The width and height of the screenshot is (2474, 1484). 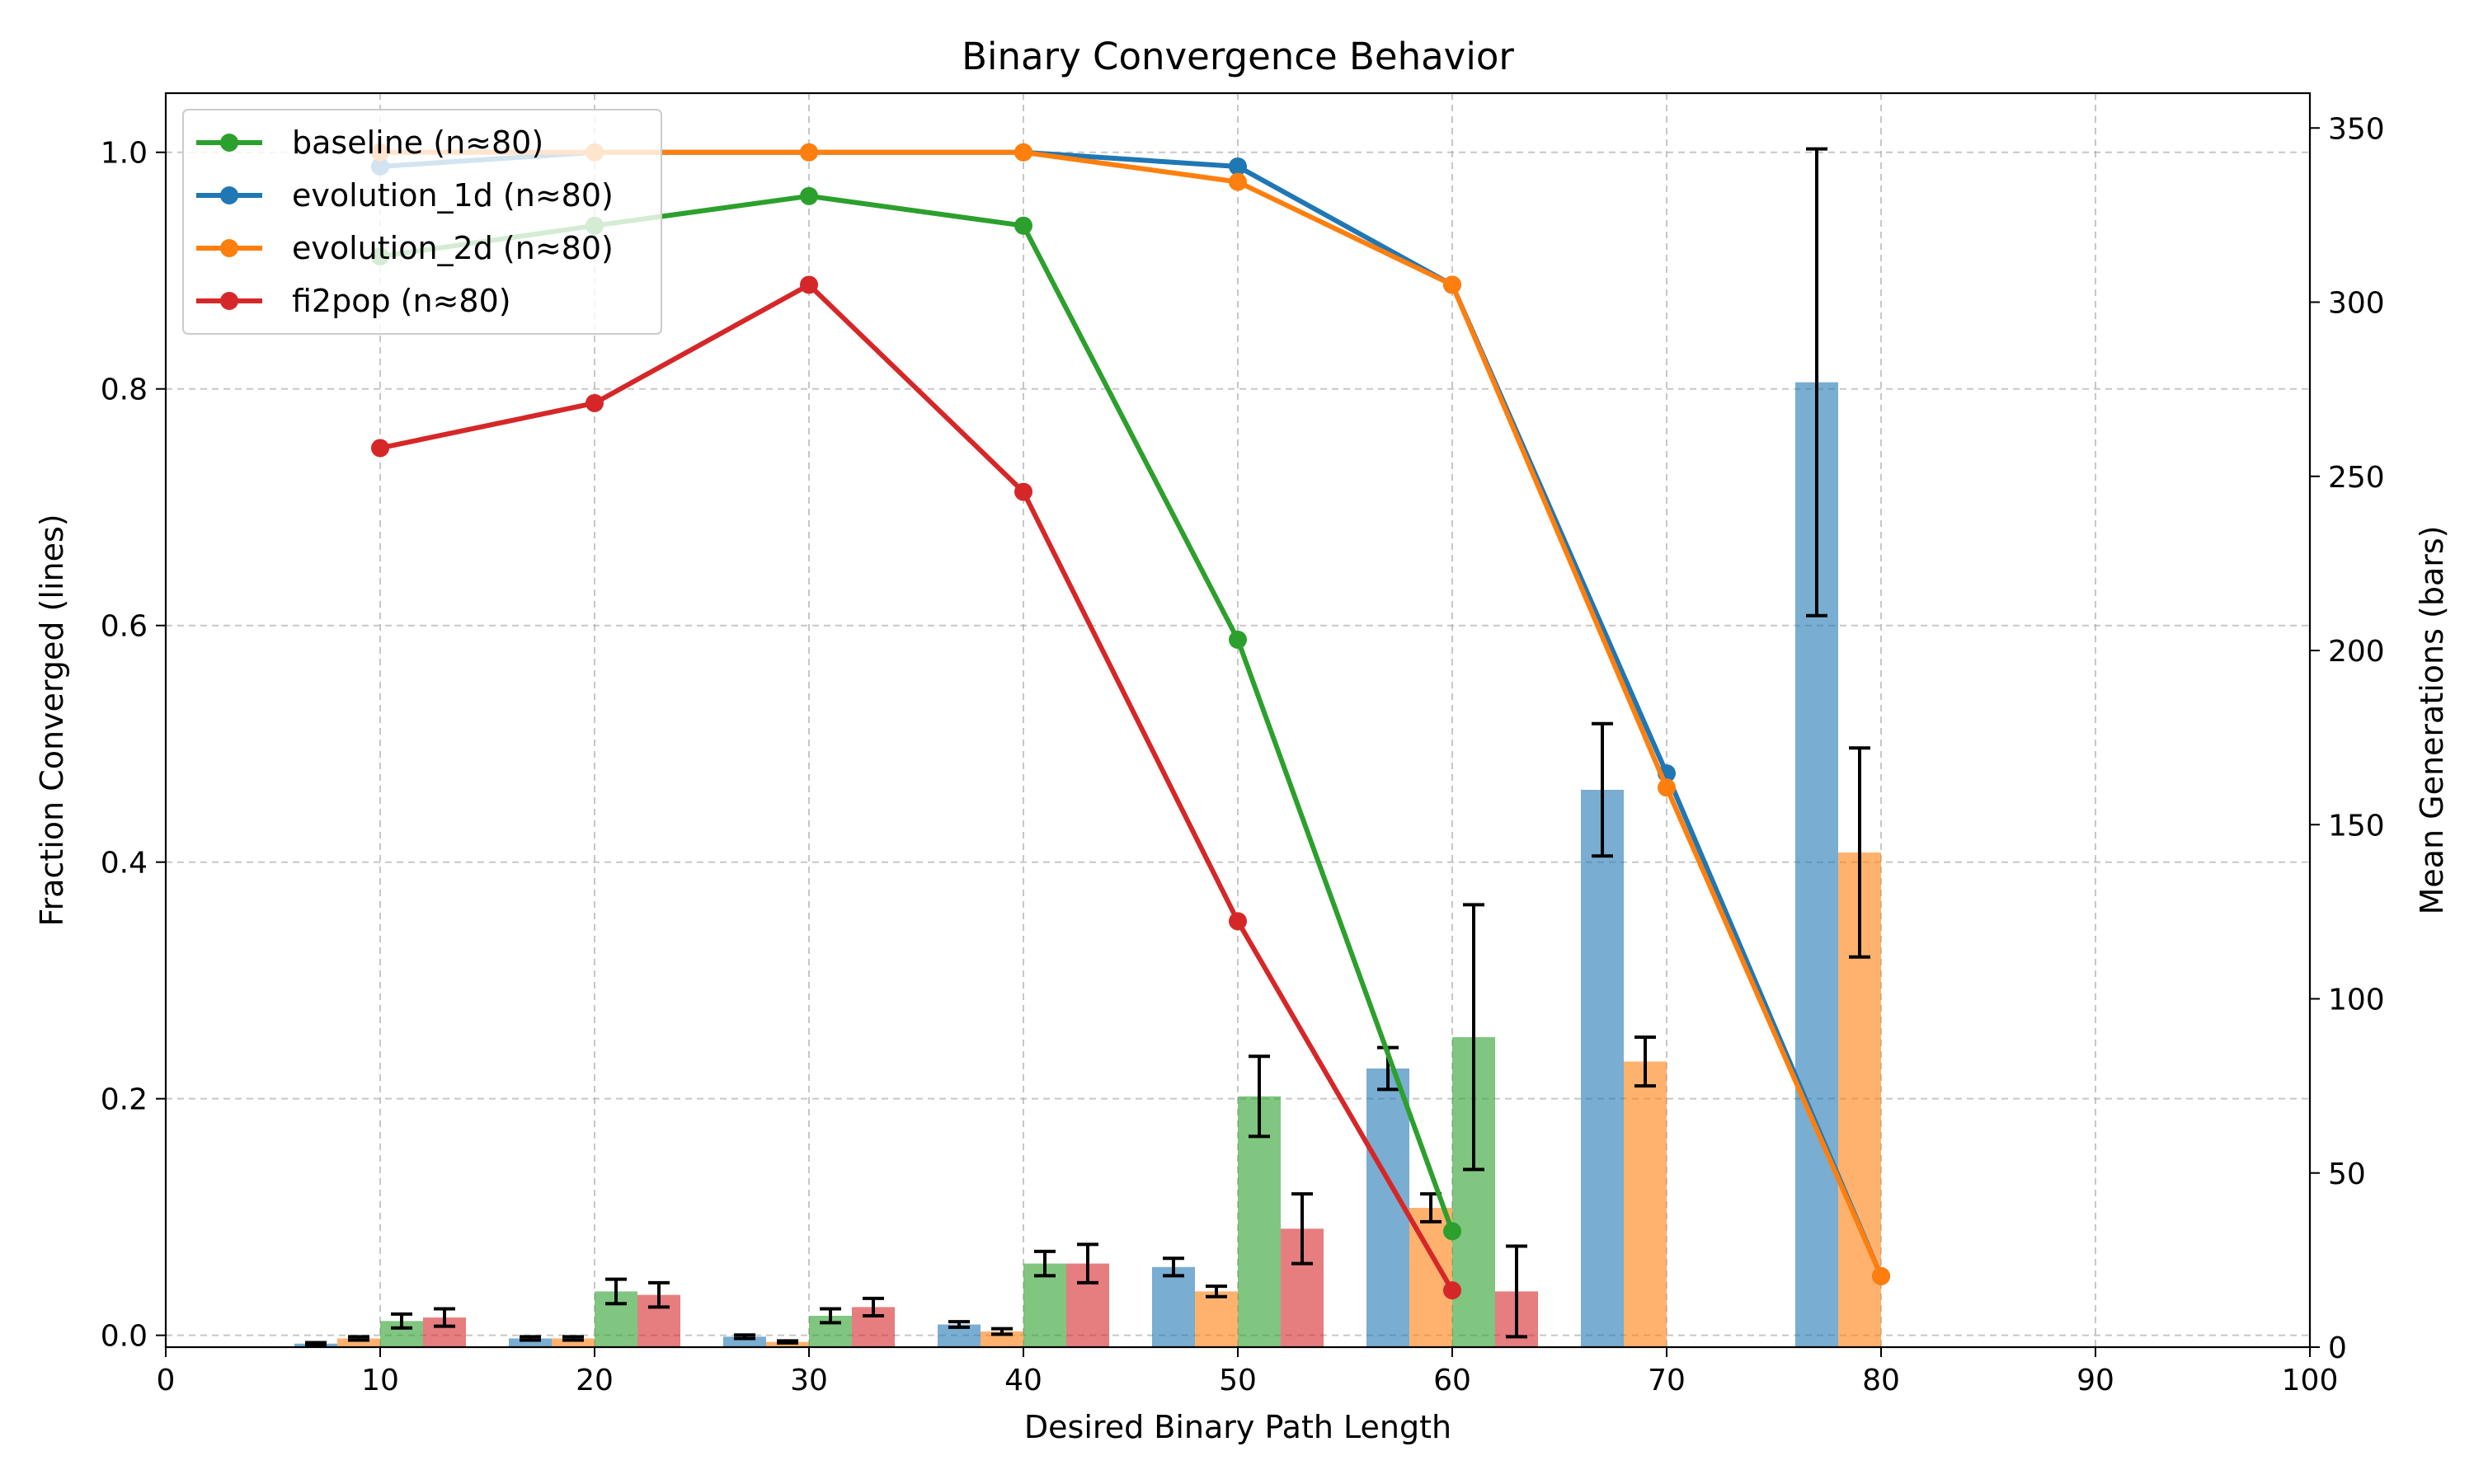 What do you see at coordinates (453, 195) in the screenshot?
I see `legend-label-evolution-1d-n-80: evolution_1d (n≈80)` at bounding box center [453, 195].